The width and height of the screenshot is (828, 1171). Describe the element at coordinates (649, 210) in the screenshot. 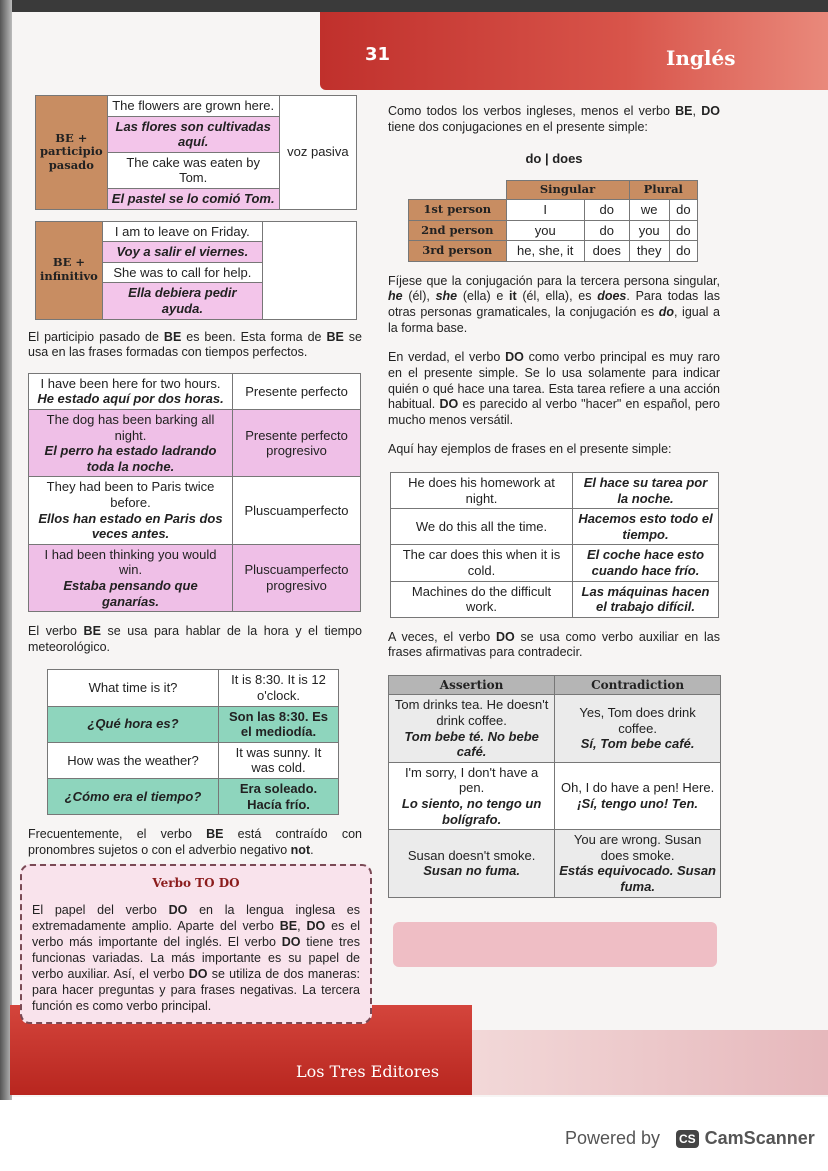

I see `cell: we` at that location.